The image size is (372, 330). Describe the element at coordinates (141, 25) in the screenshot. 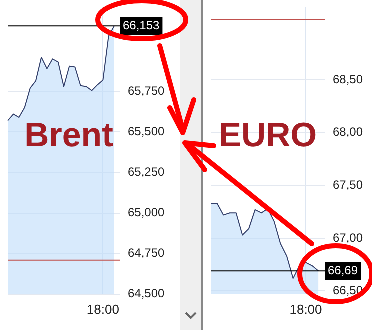

I see `ref-line-label: 66,153` at that location.